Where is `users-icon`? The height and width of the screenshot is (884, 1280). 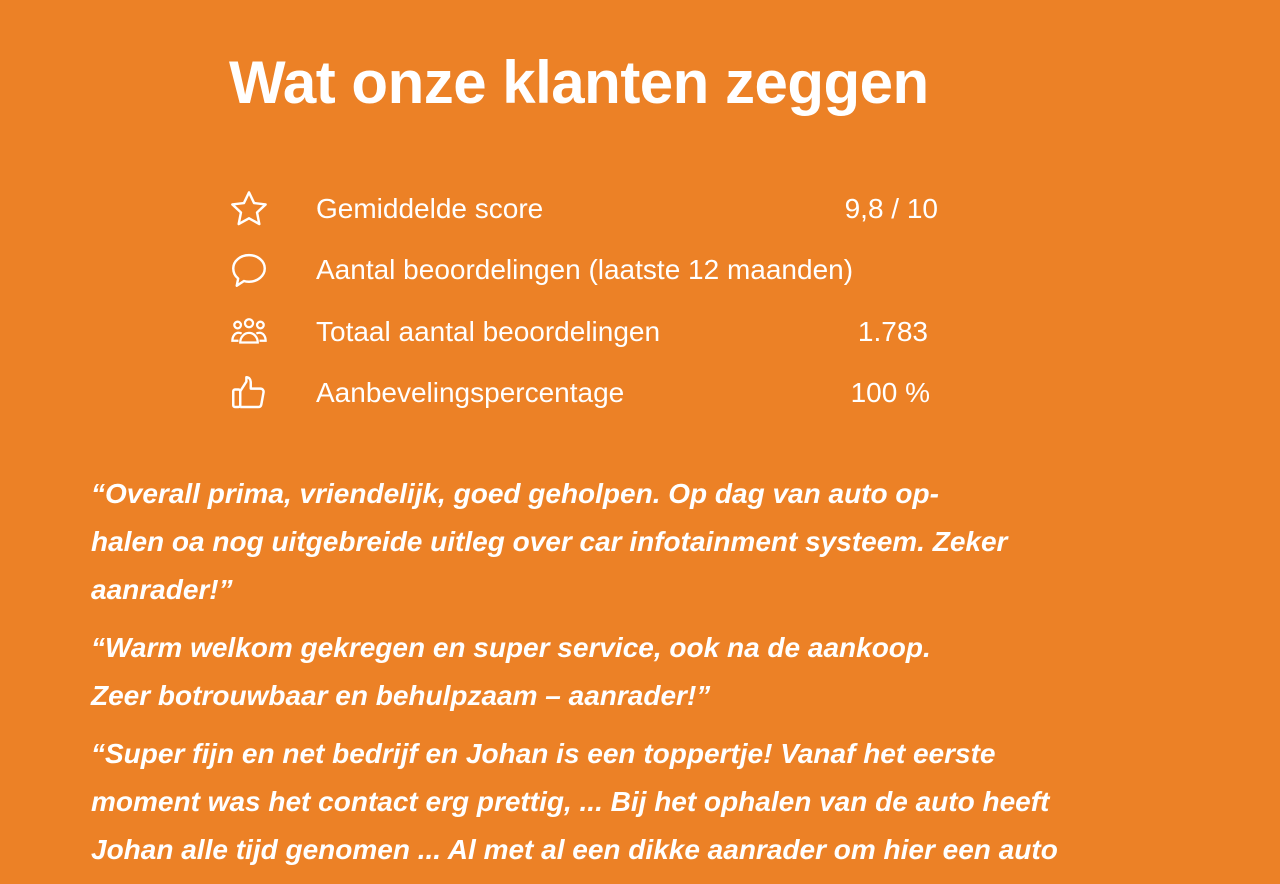 users-icon is located at coordinates (250, 332).